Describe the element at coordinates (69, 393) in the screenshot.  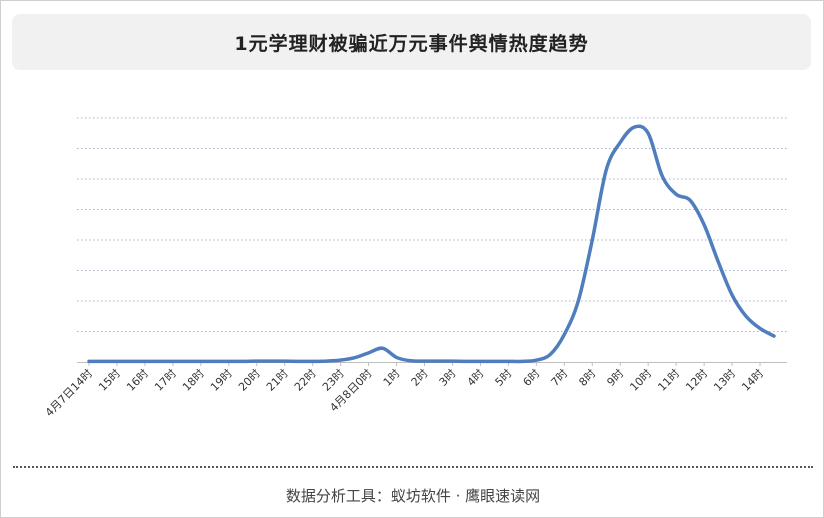
I see `x-tick-label: 4月7日14时` at that location.